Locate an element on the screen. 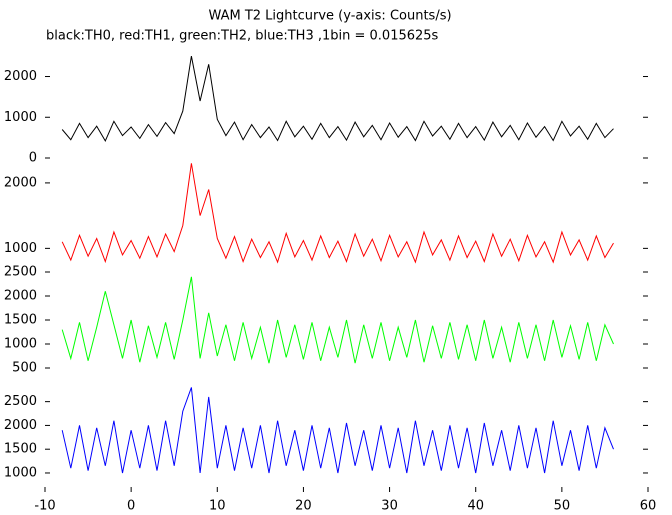 The height and width of the screenshot is (515, 672). x-tick-label: 30 is located at coordinates (389, 506).